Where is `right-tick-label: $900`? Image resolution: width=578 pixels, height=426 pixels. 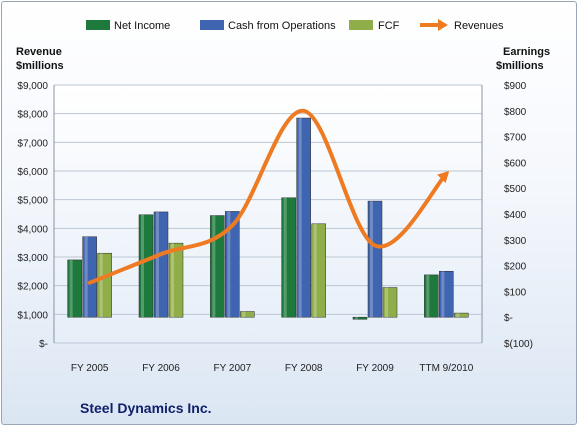 right-tick-label: $900 is located at coordinates (515, 86).